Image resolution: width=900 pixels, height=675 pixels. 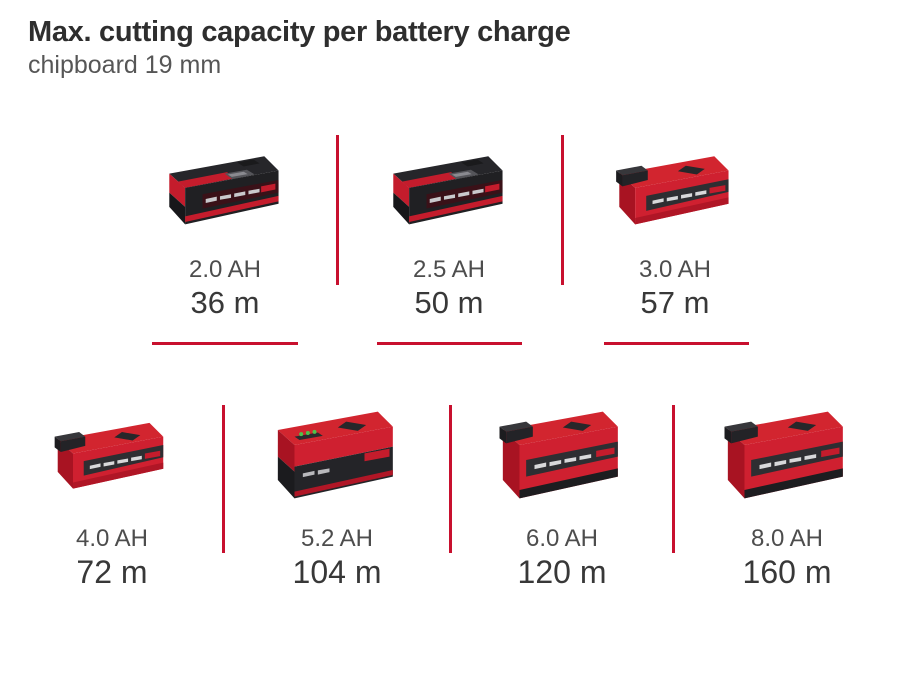 I want to click on battery-column: 2.5 AH 50 m, so click(x=449, y=227).